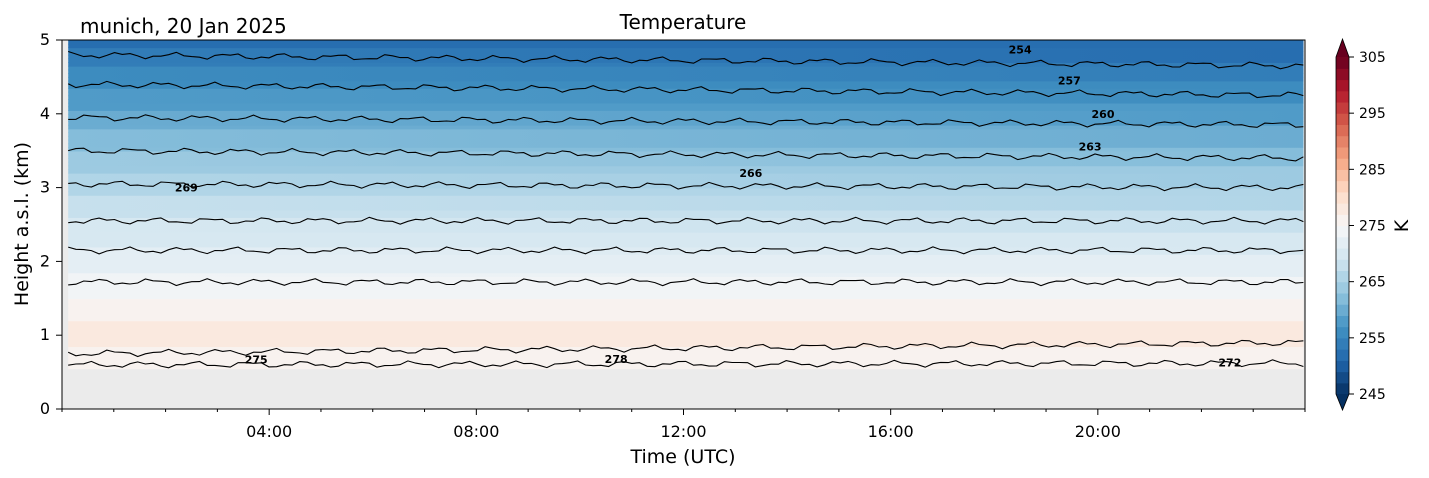 The width and height of the screenshot is (1429, 478). I want to click on x-tick-label: 08:00, so click(476, 431).